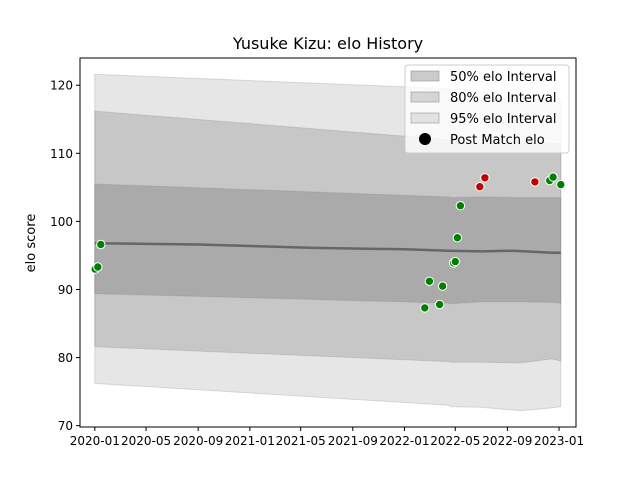 The width and height of the screenshot is (640, 484). I want to click on mean-elo-line, so click(327, 247).